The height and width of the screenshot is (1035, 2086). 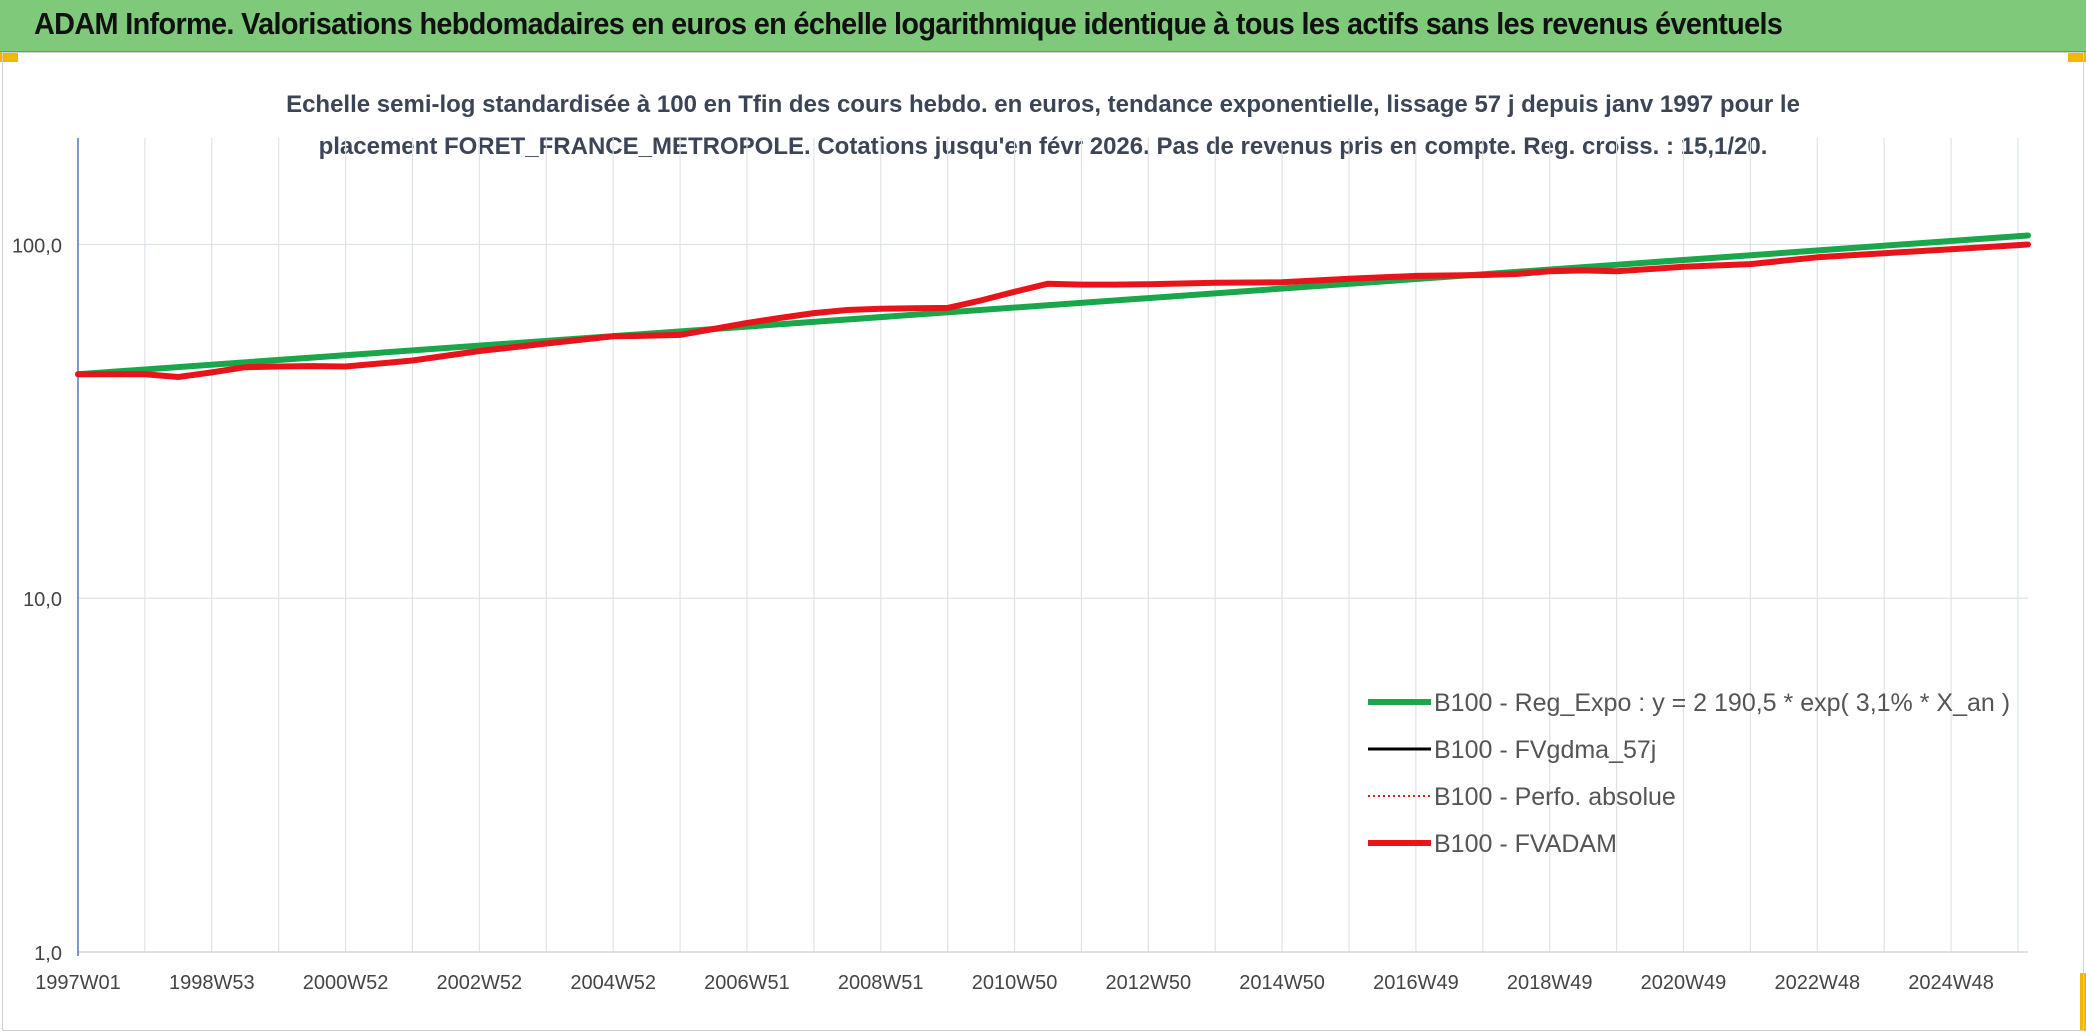 What do you see at coordinates (881, 983) in the screenshot?
I see `x-tick-label: 2008W51` at bounding box center [881, 983].